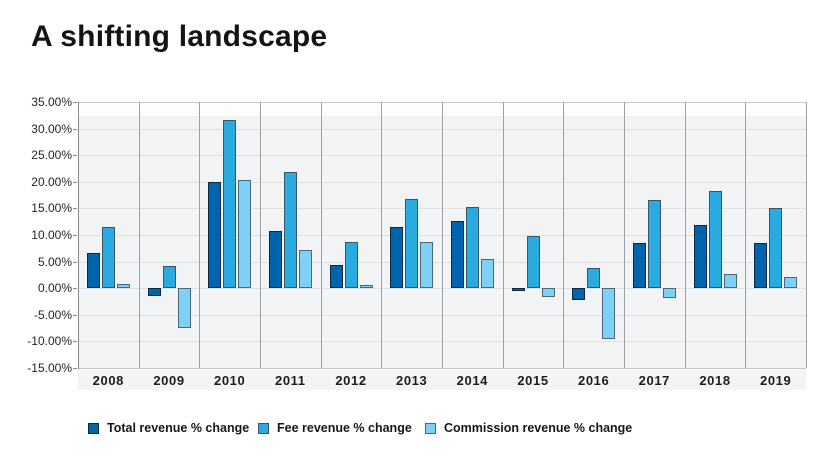 The height and width of the screenshot is (473, 840). Describe the element at coordinates (214, 235) in the screenshot. I see `bar-total-2010` at that location.